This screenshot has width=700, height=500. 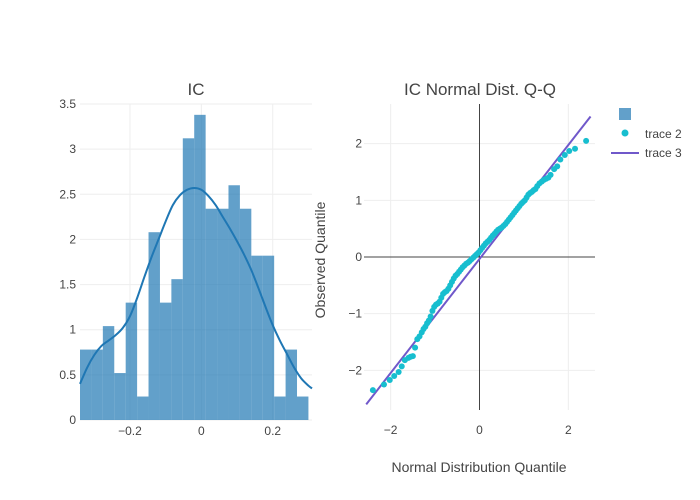 I want to click on kde-curve, so click(x=196, y=288).